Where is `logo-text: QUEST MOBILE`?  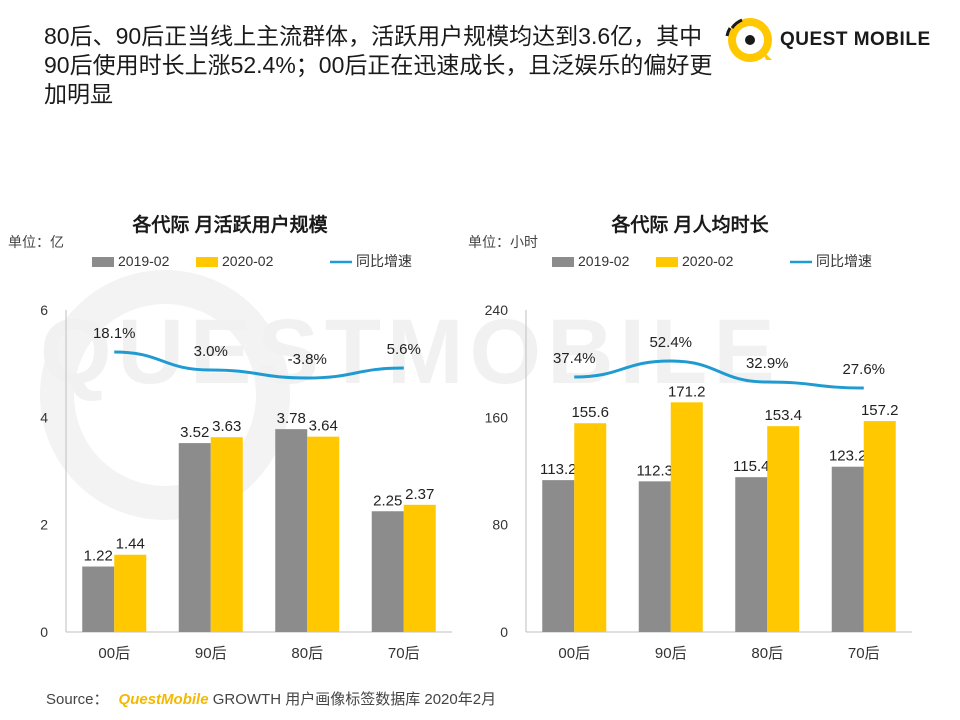
logo-text: QUEST MOBILE is located at coordinates (855, 39).